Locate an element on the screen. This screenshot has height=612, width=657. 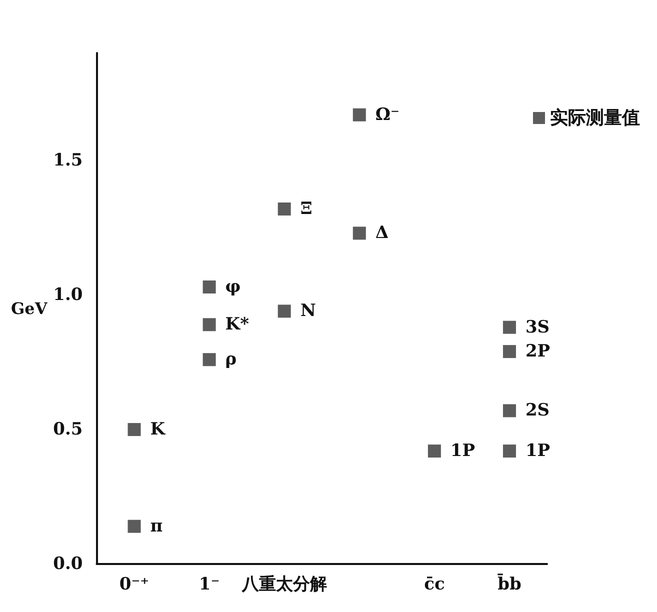
annotation: N is located at coordinates (308, 311).